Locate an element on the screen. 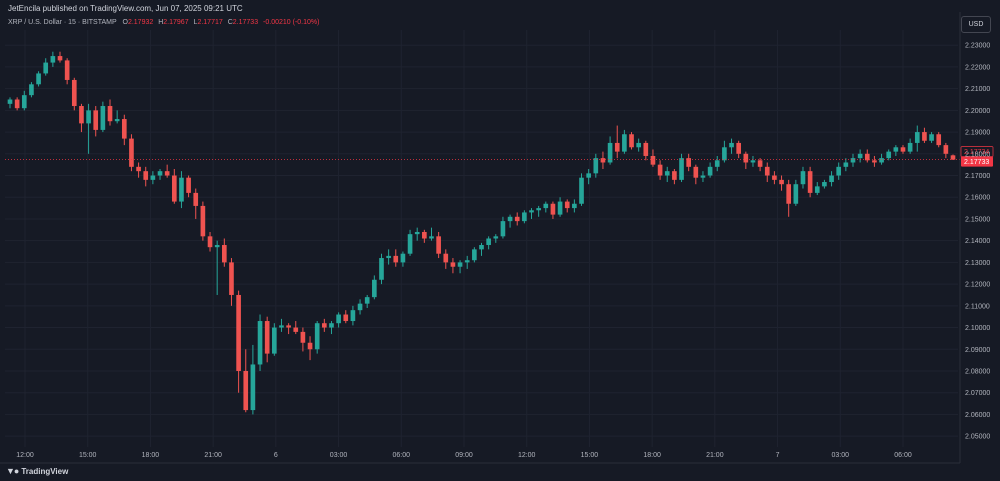 The image size is (1000, 481). price-label: 2.17733 is located at coordinates (976, 162).